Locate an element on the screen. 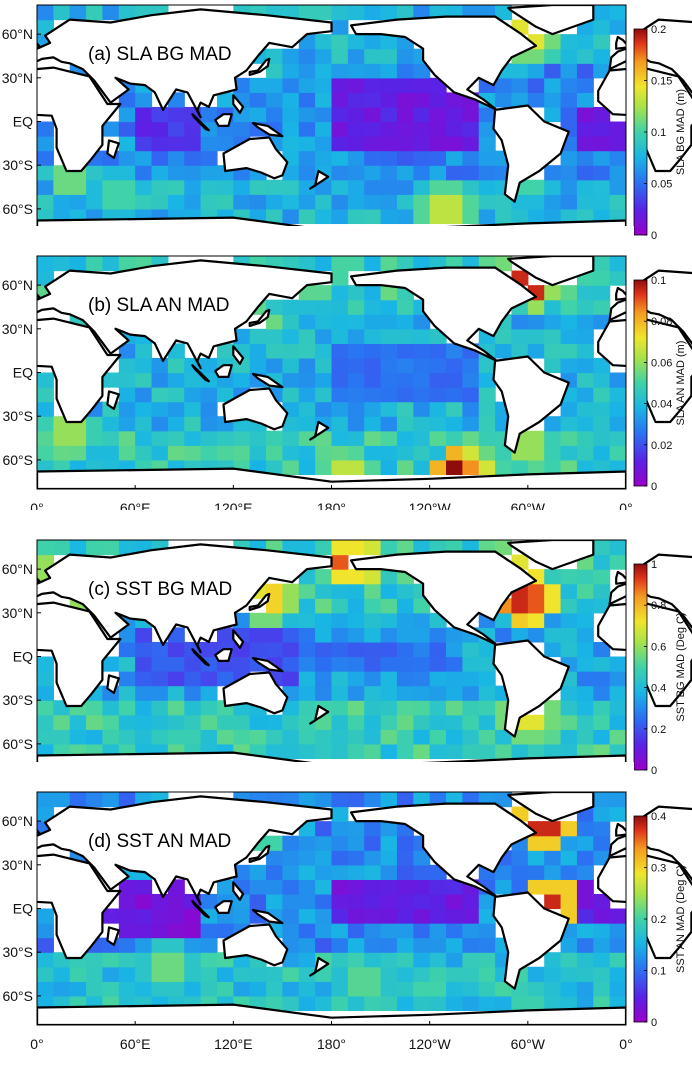 The height and width of the screenshot is (1065, 692). x-tick-label: 120°W is located at coordinates (430, 1044).